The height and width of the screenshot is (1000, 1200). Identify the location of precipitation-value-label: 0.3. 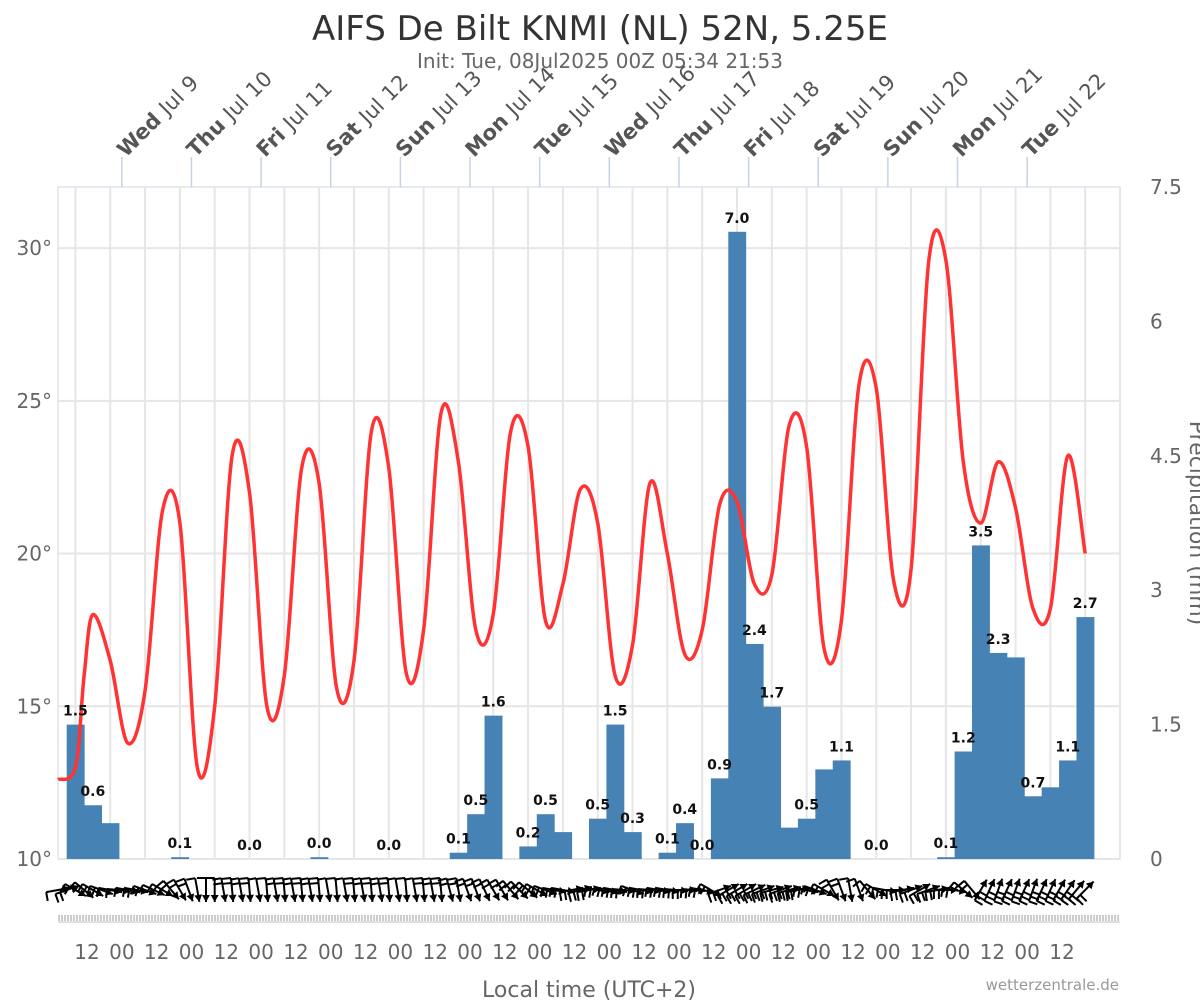
(632, 819).